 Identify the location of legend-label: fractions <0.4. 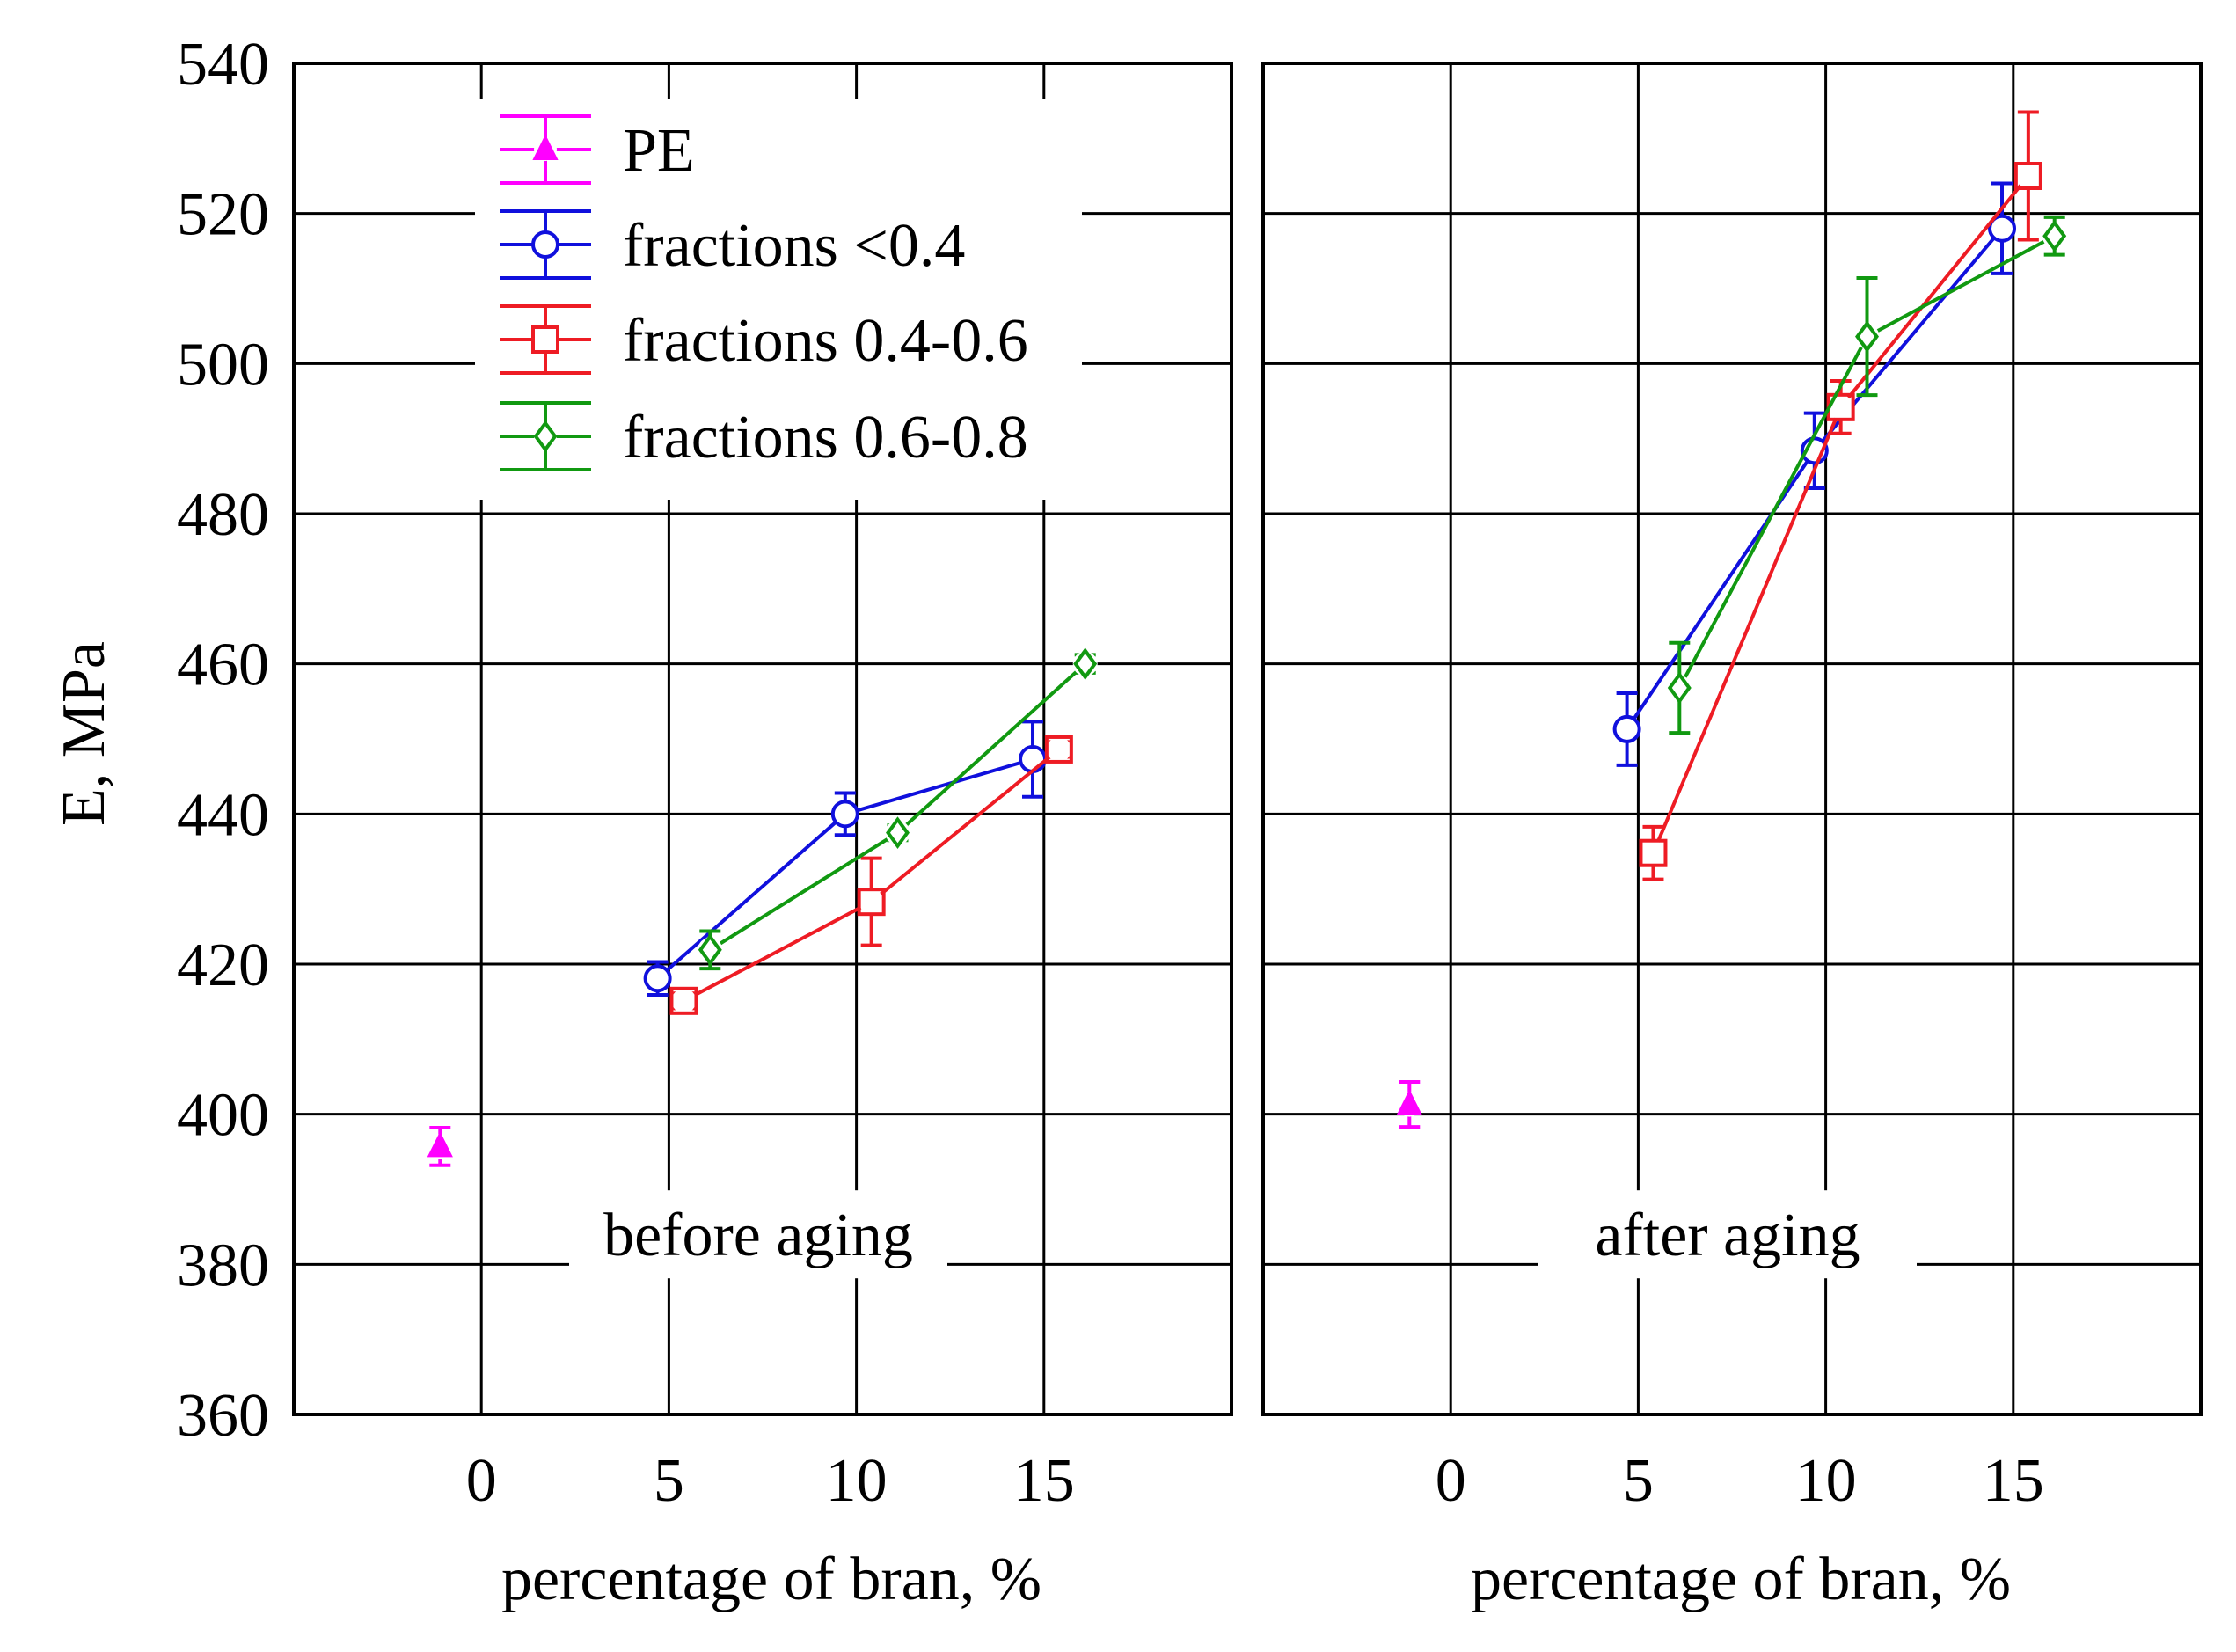
(794, 246).